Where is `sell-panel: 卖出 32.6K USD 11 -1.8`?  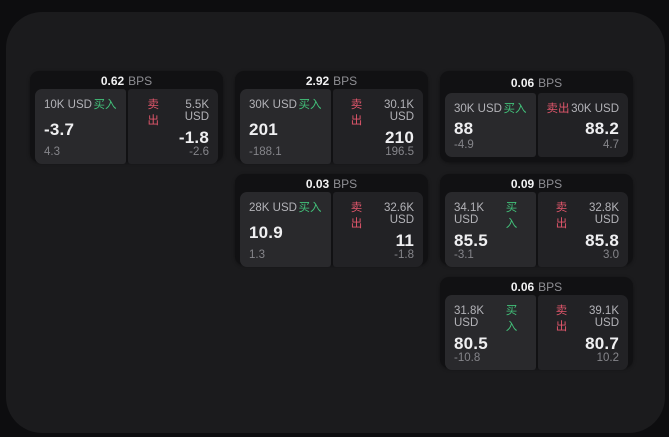 sell-panel: 卖出 32.6K USD 11 -1.8 is located at coordinates (377, 229).